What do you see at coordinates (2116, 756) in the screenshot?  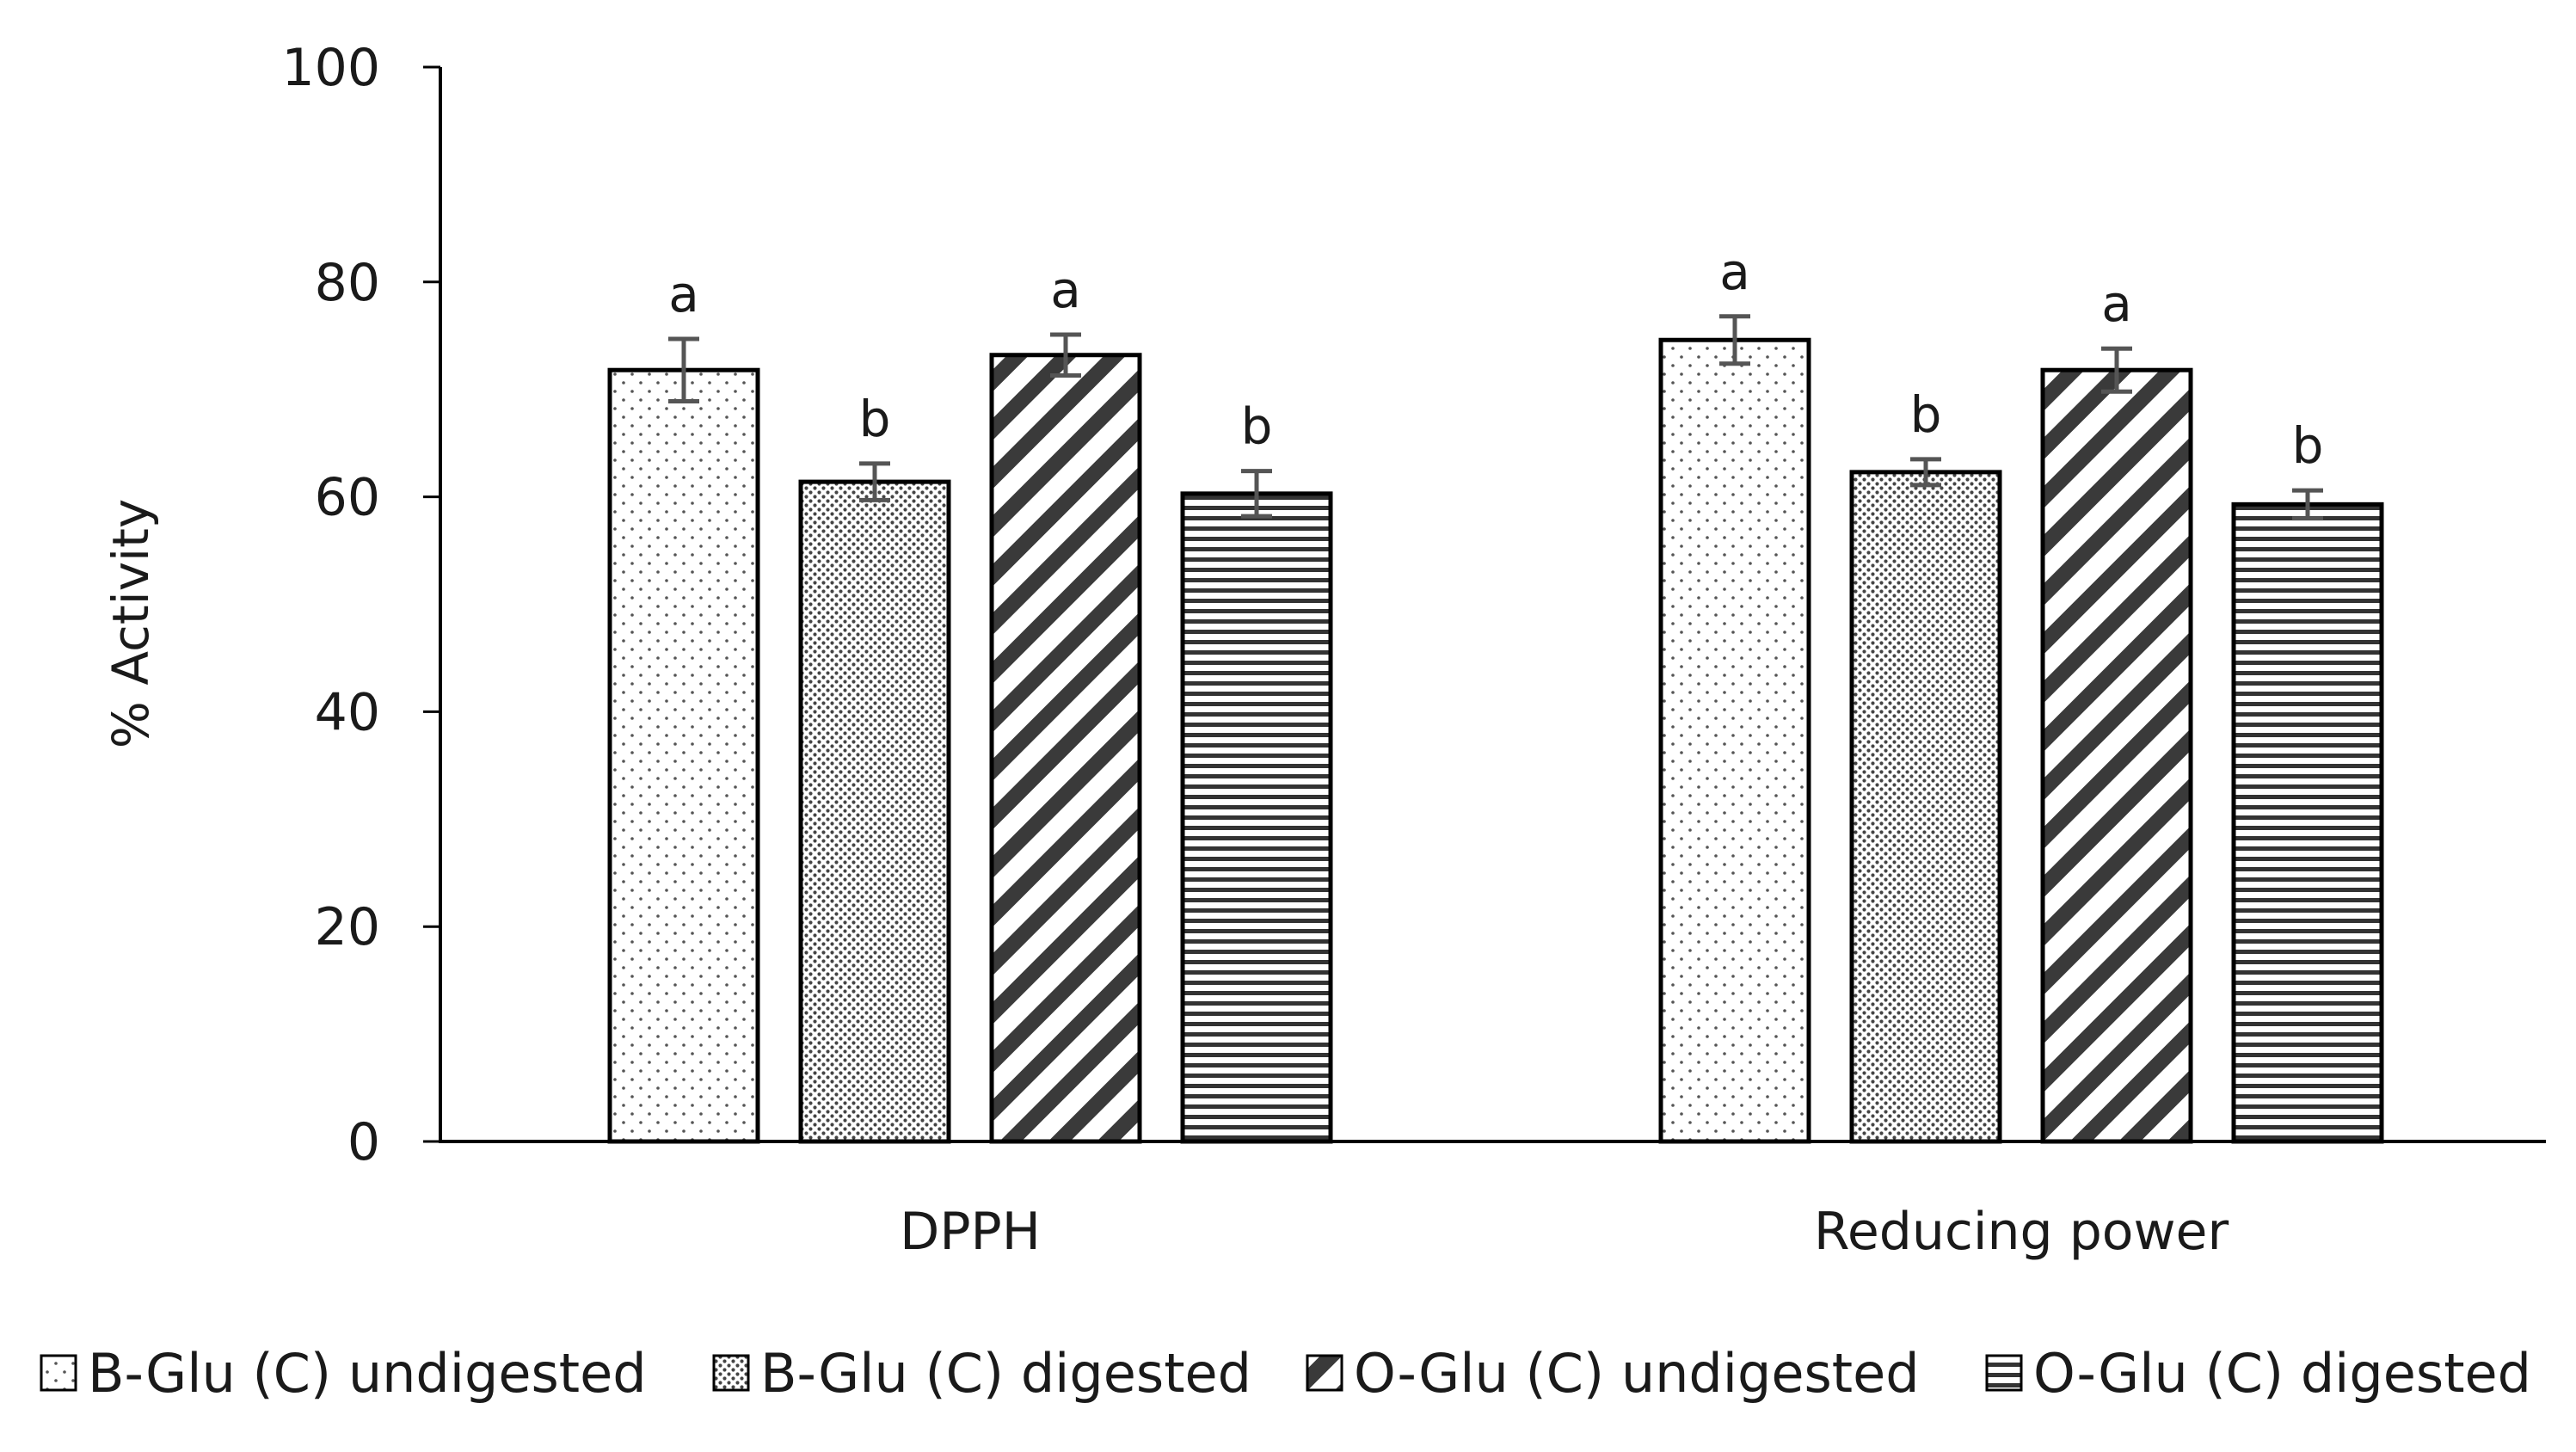 I see `bar-o-glu-c-undigested-reducing-power` at bounding box center [2116, 756].